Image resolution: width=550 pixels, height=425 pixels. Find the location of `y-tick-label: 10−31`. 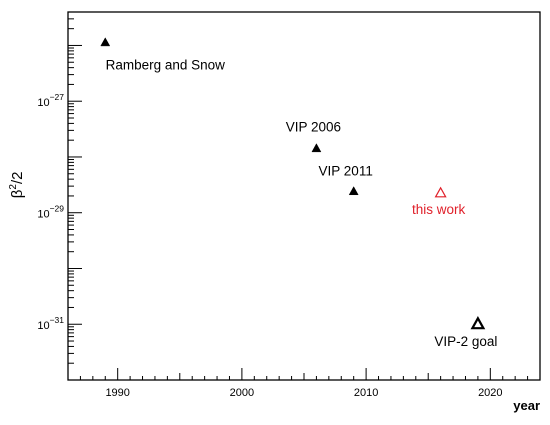

y-tick-label: 10−31 is located at coordinates (50, 323).